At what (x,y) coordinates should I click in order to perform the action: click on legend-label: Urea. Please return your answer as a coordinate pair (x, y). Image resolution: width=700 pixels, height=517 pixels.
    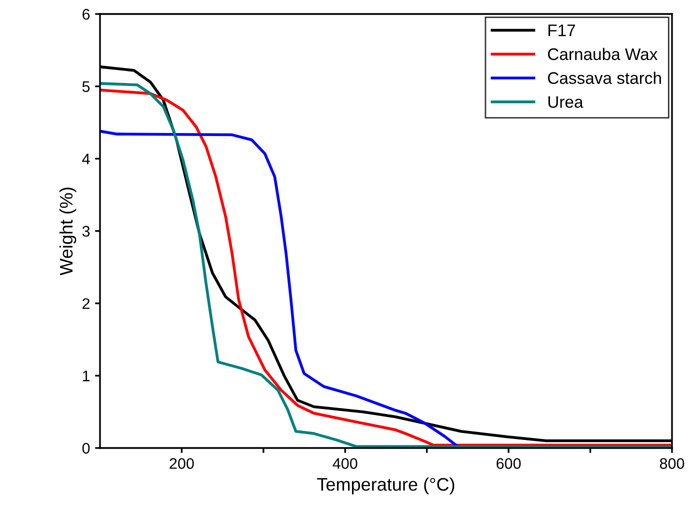
    Looking at the image, I should click on (566, 102).